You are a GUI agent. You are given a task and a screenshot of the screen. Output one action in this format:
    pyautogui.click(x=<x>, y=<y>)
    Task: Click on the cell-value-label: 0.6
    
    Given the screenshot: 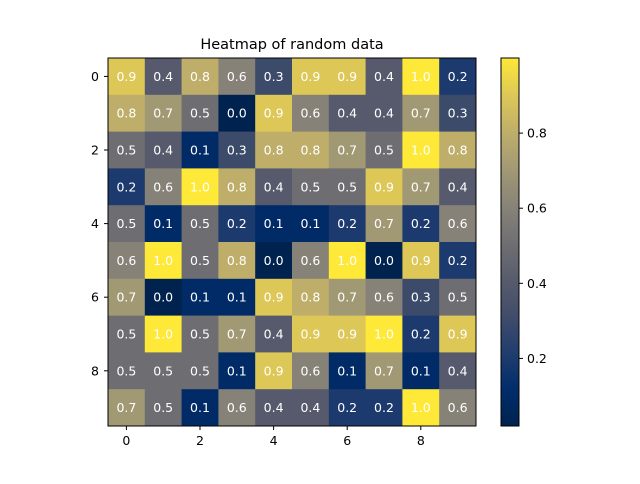 What is the action you would take?
    pyautogui.click(x=458, y=407)
    